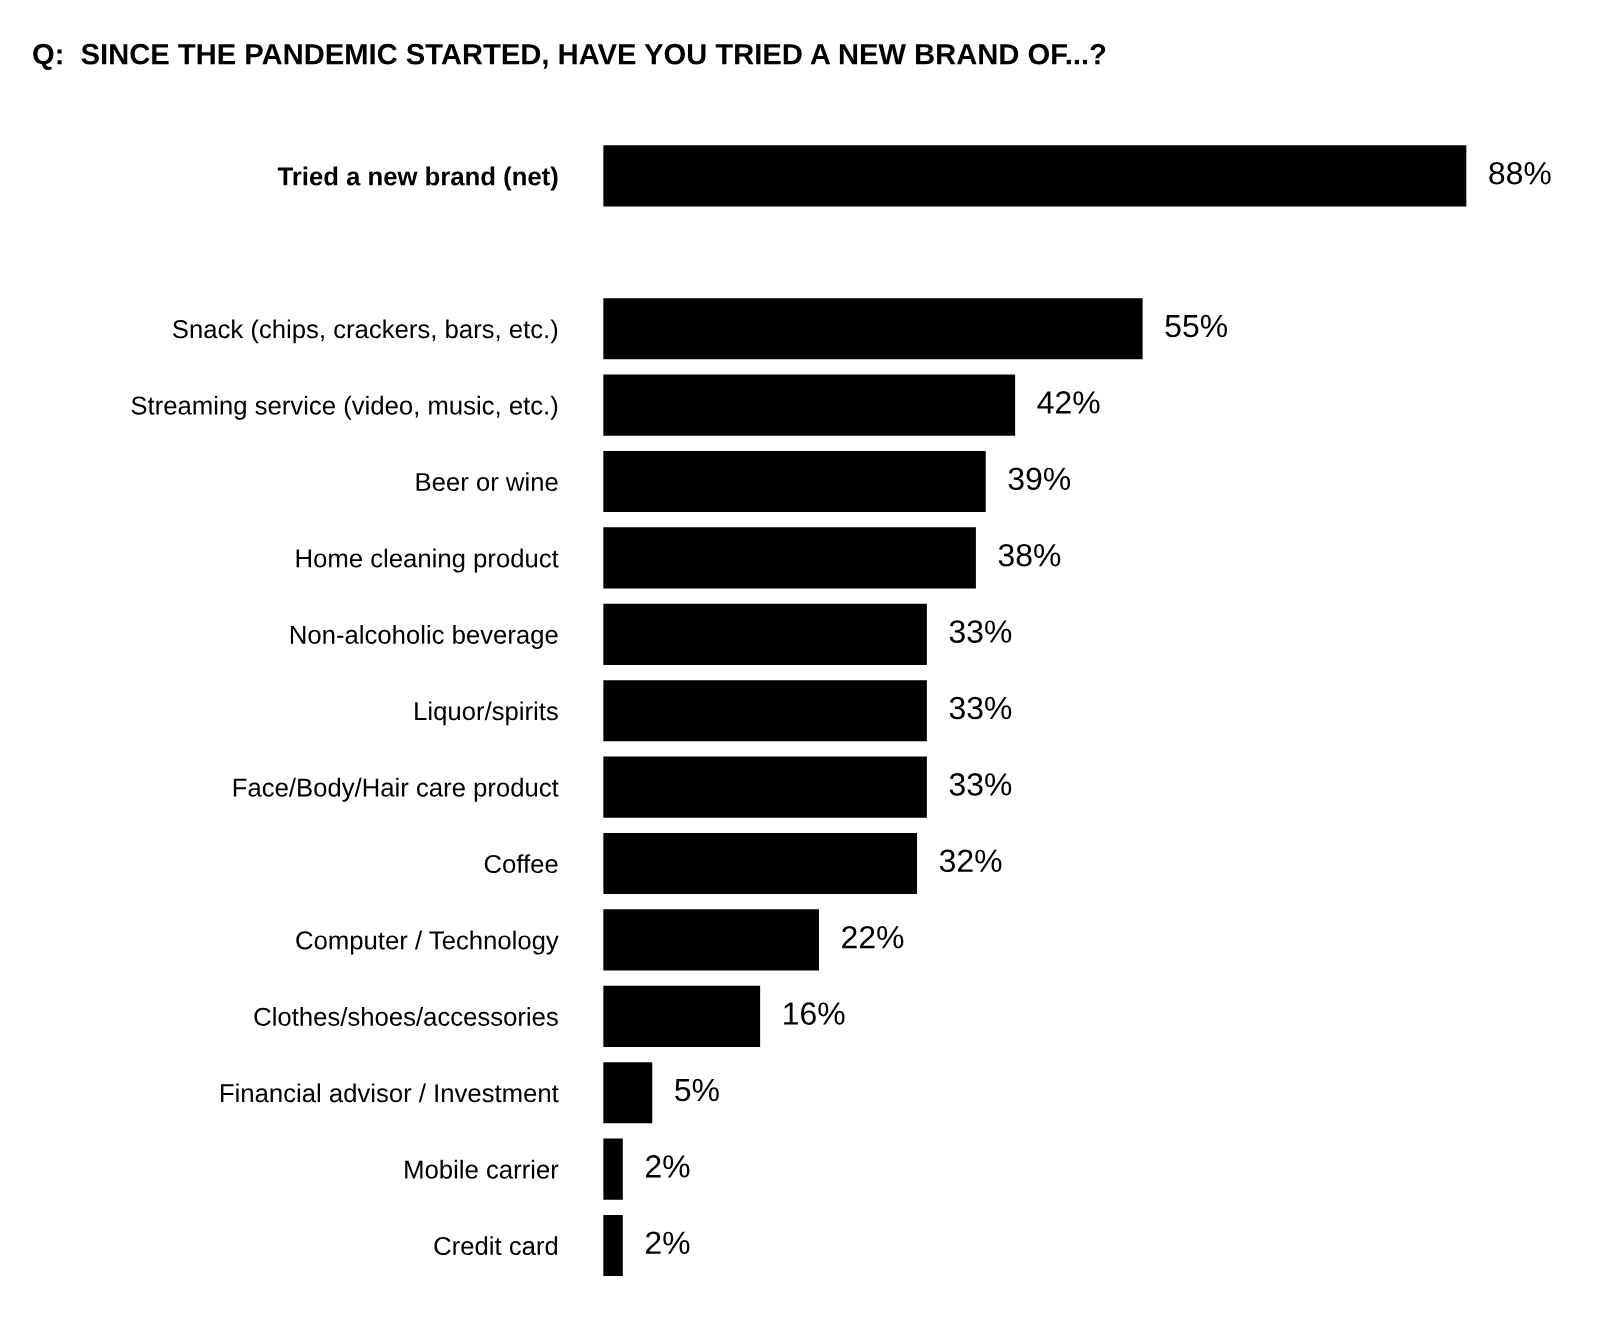 This screenshot has height=1318, width=1600. I want to click on y-tick-label: Tried a new brand (net), so click(417, 178).